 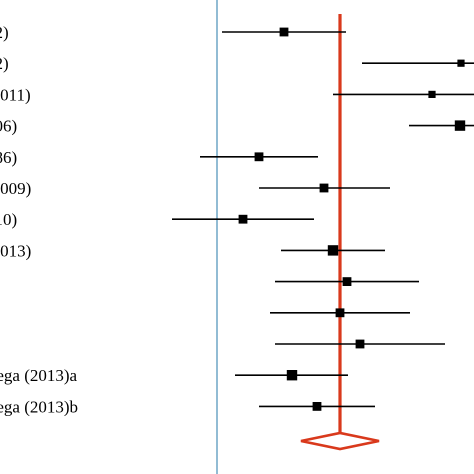 I want to click on study-label: (2013), so click(x=15, y=250).